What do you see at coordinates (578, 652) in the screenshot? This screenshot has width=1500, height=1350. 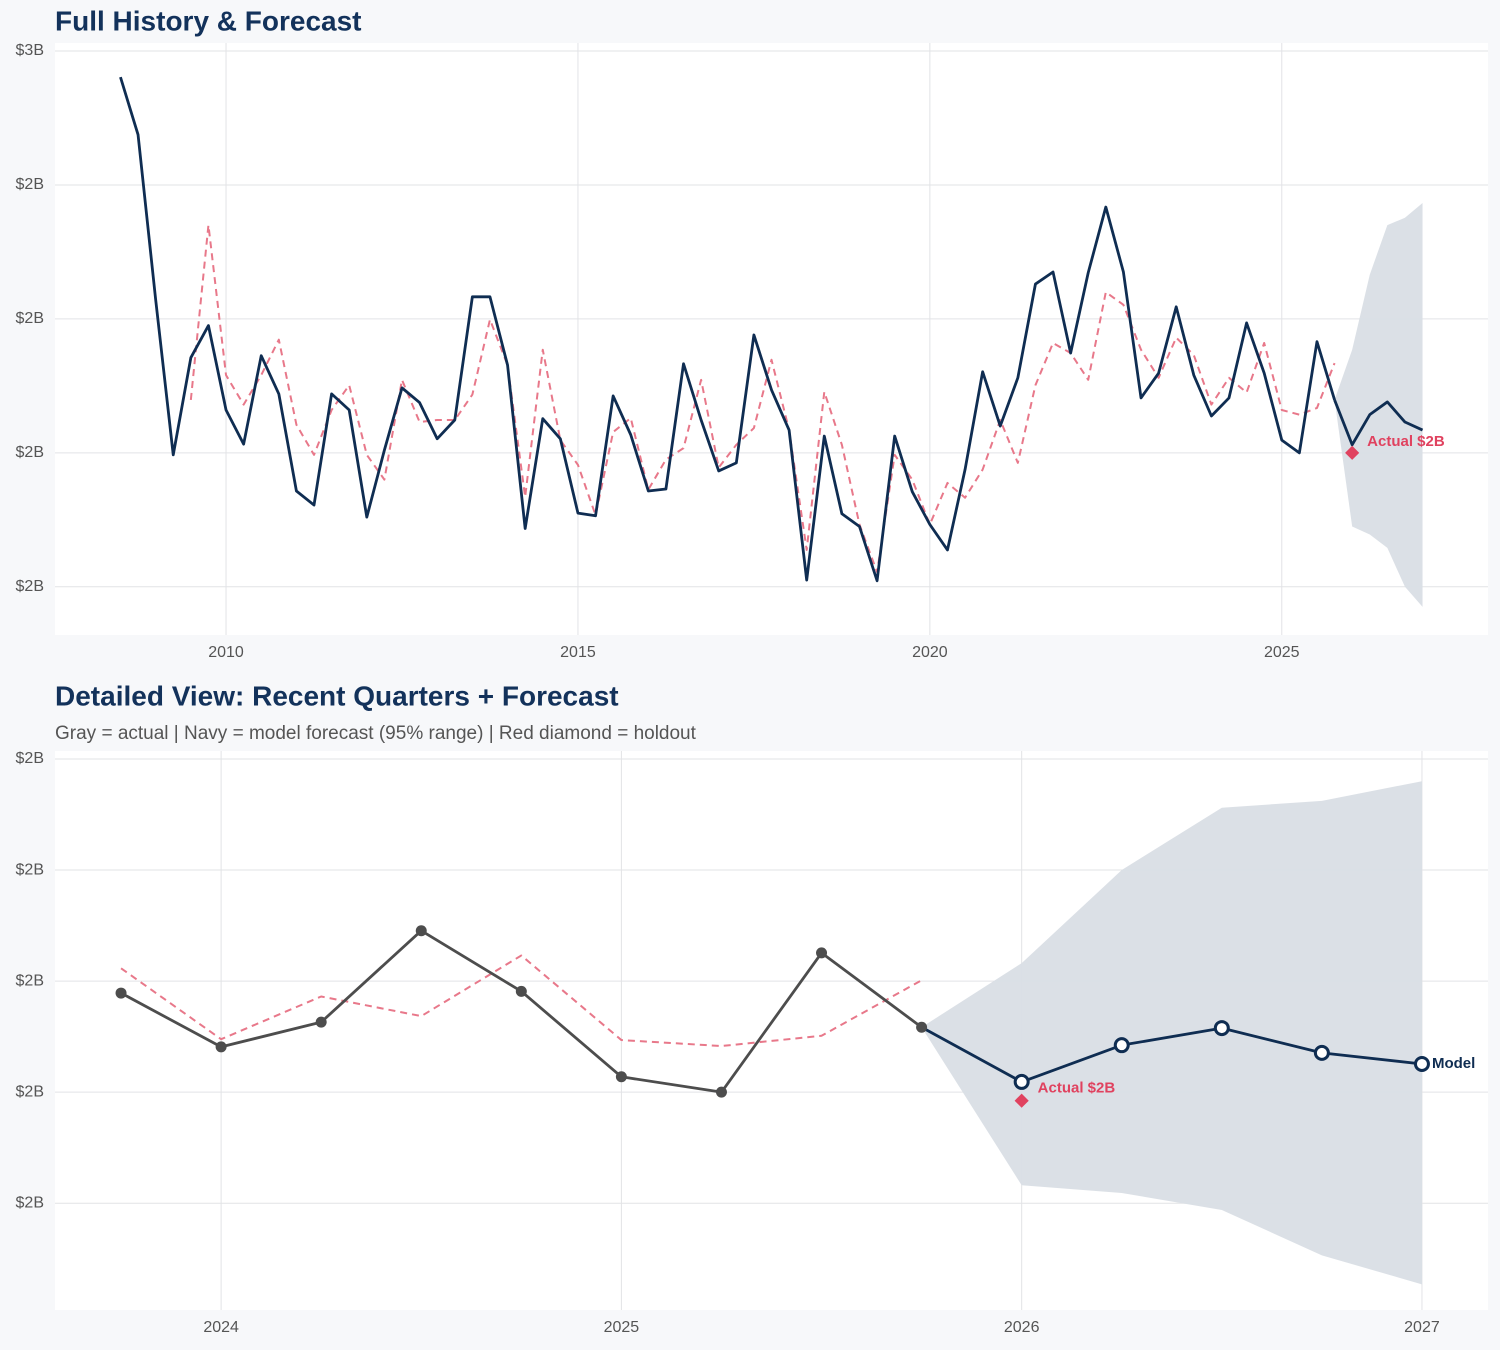 I see `x-tick-label: 2015` at bounding box center [578, 652].